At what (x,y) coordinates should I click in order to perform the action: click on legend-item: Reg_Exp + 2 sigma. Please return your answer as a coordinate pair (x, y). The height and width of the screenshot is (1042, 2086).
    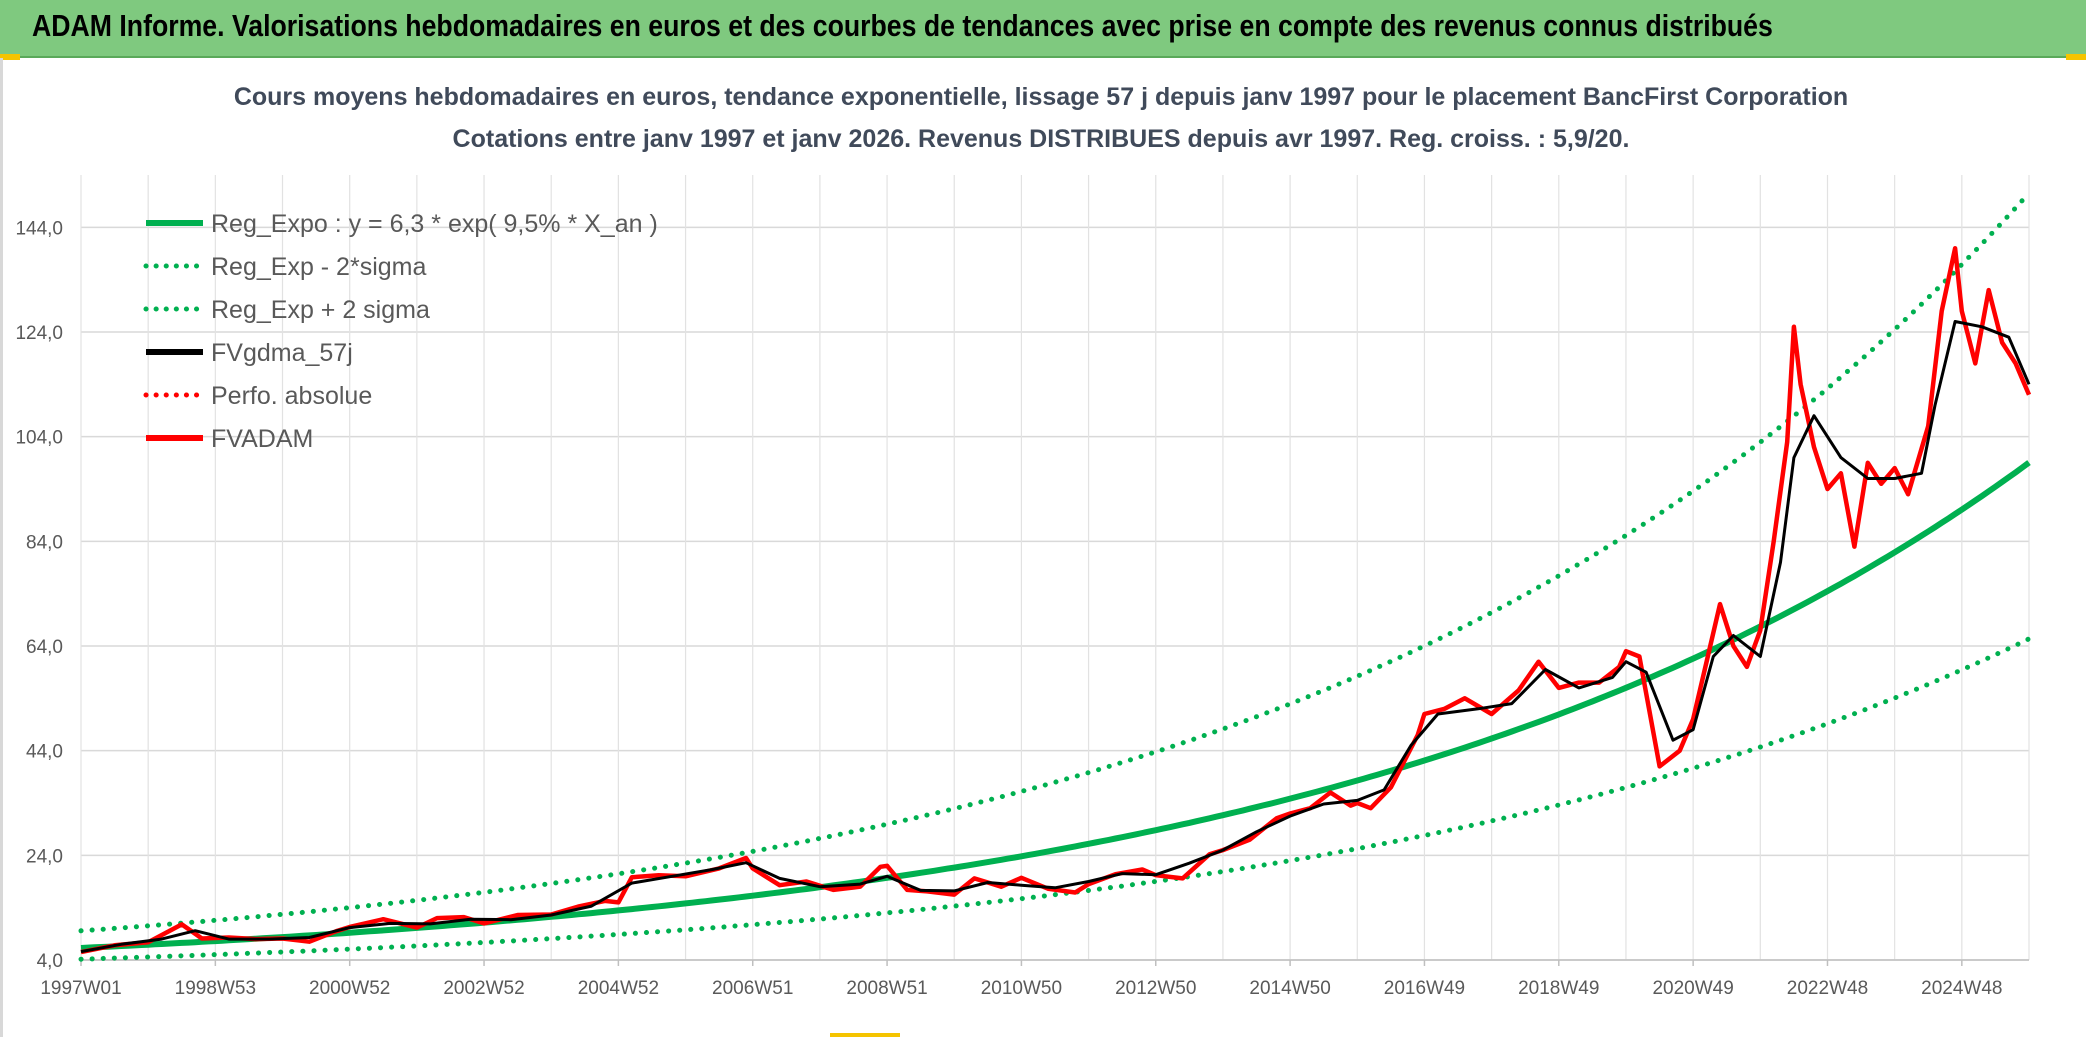
    Looking at the image, I should click on (286, 310).